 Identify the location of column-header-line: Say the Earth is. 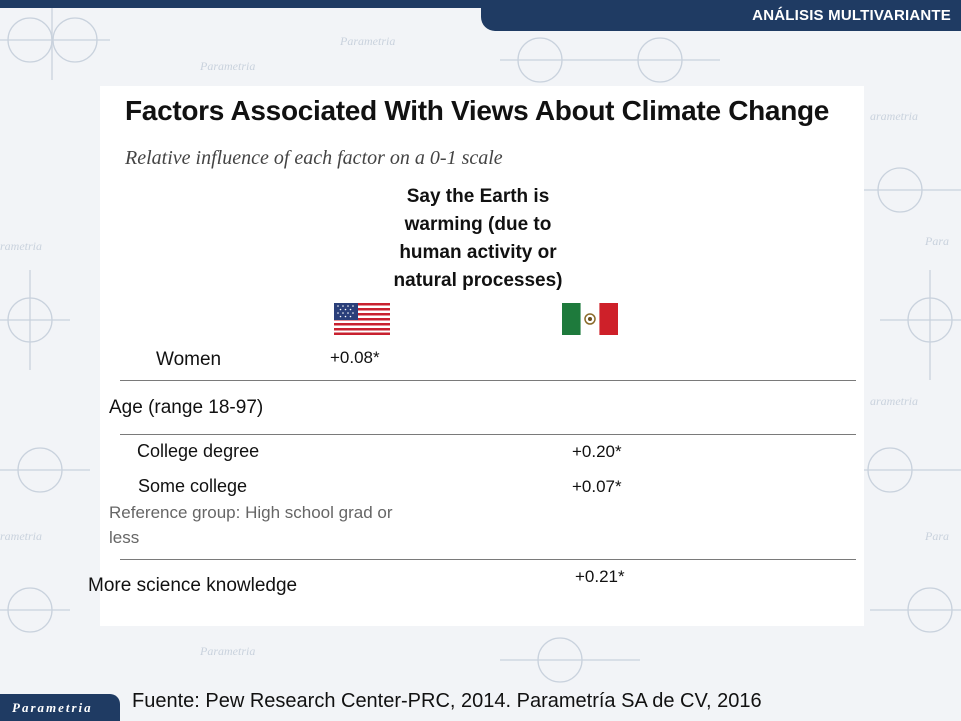
(478, 196).